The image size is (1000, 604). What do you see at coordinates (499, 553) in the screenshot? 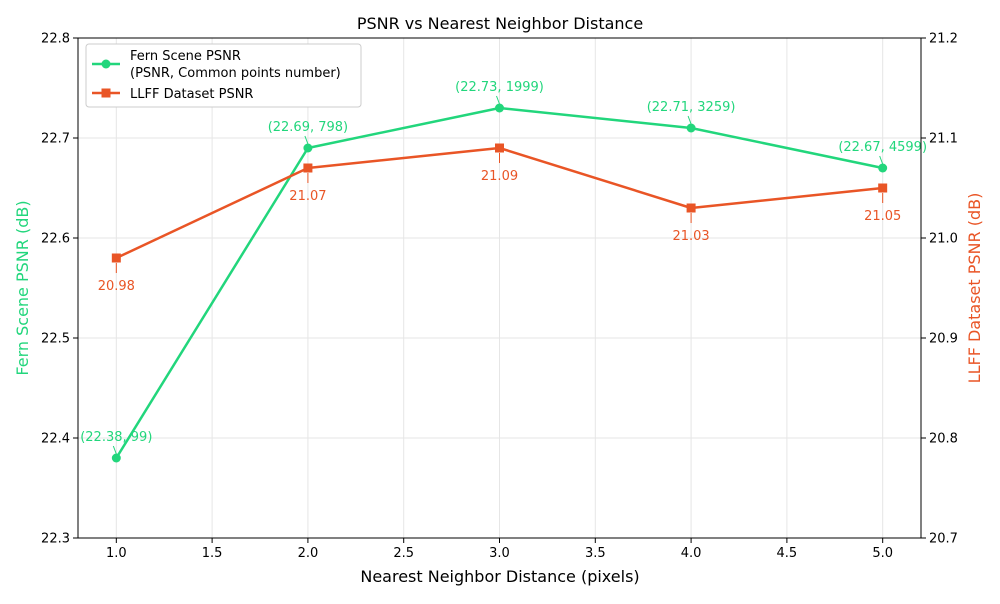
I see `x-tick-label: 3.0` at bounding box center [499, 553].